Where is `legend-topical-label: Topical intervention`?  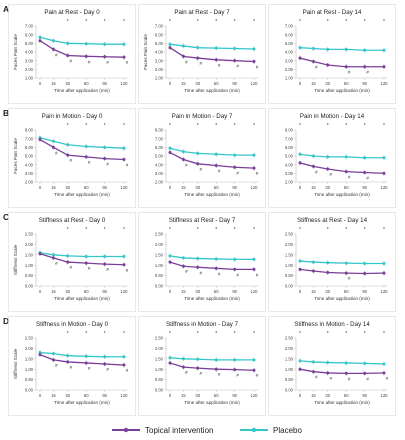 legend-topical-label: Topical intervention is located at coordinates (179, 430).